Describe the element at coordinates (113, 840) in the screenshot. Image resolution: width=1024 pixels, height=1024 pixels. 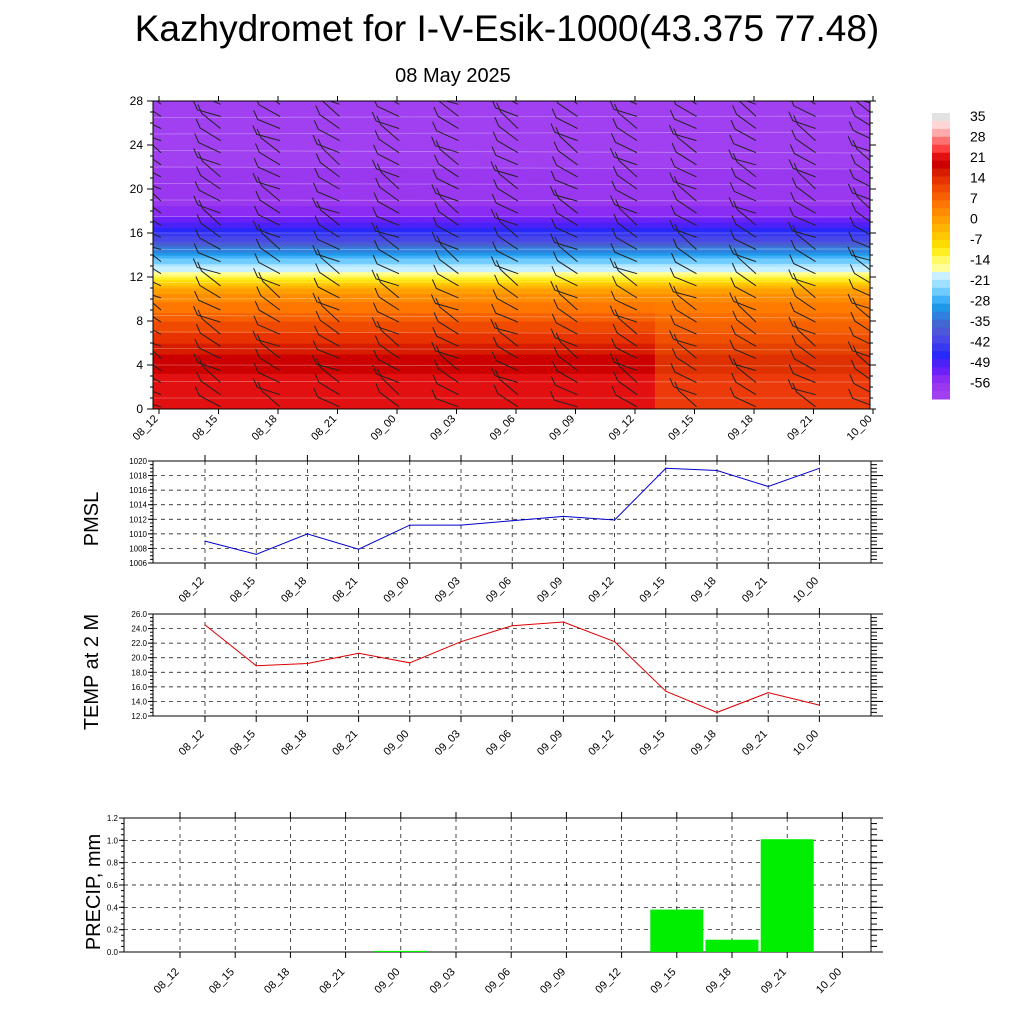
I see `y-tick-label: 1.0` at that location.